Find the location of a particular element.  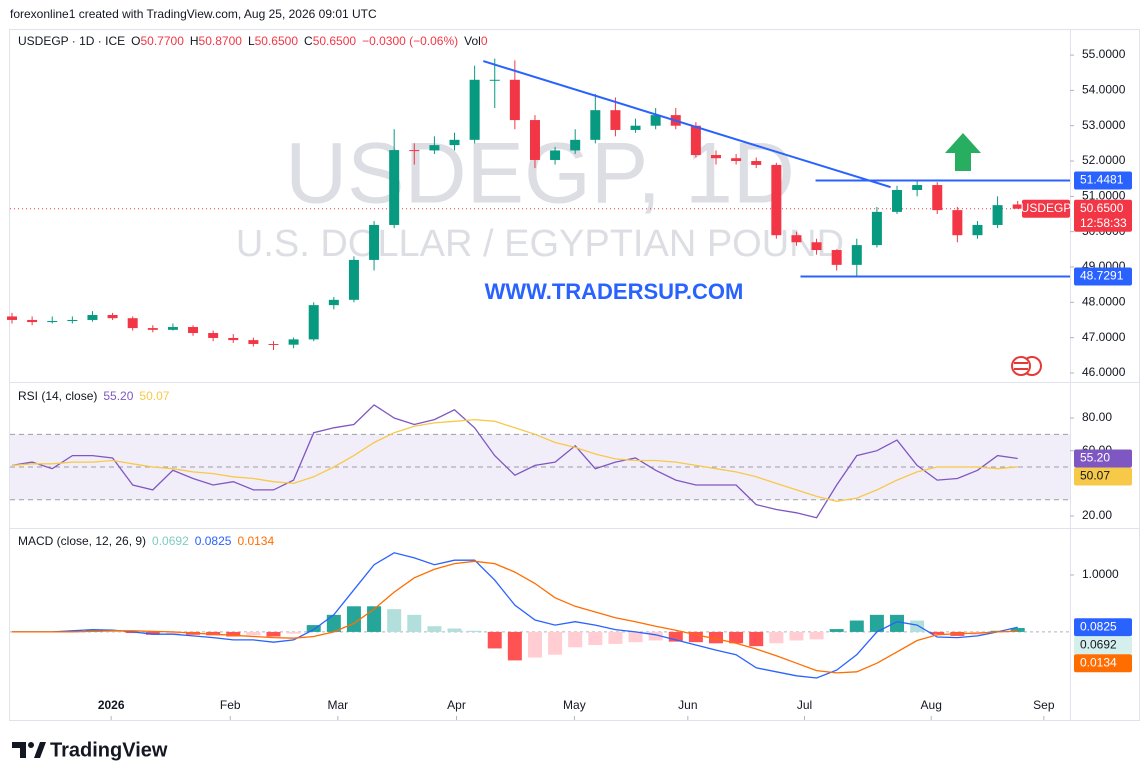

level-label-box is located at coordinates (1103, 180).